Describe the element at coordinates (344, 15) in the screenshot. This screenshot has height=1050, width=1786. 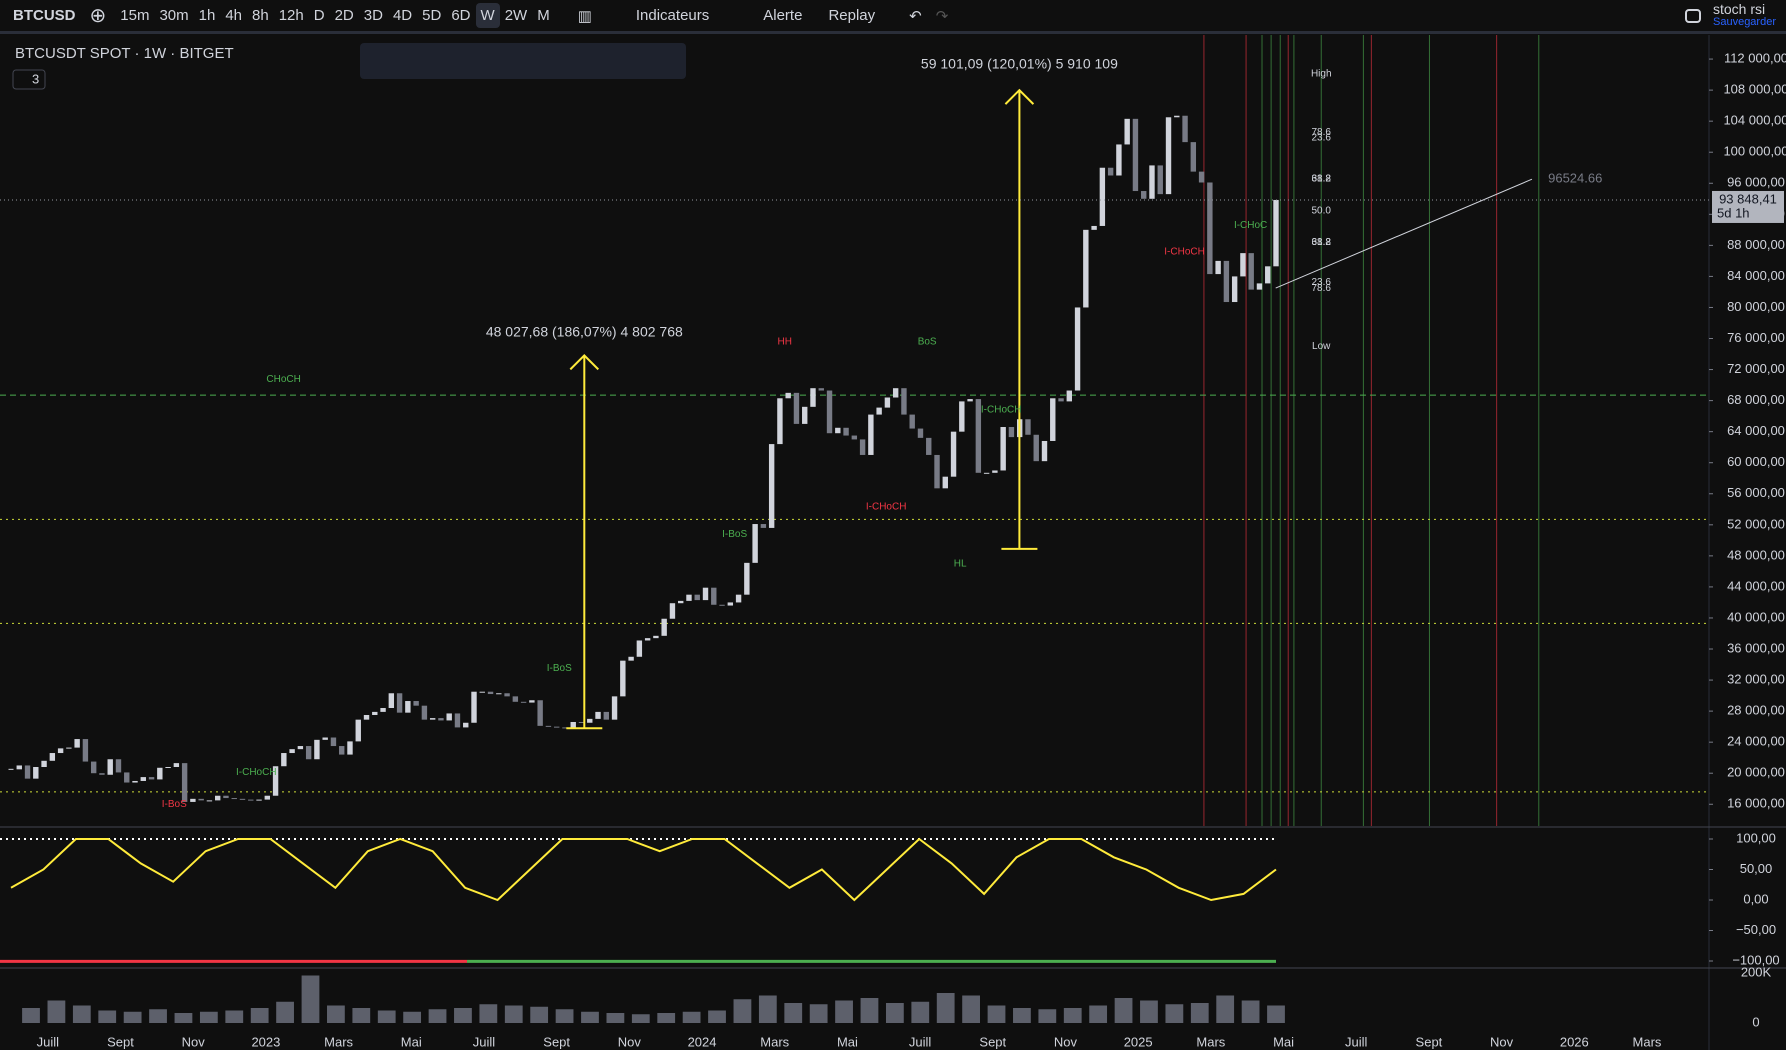
I see `interval: 2D` at that location.